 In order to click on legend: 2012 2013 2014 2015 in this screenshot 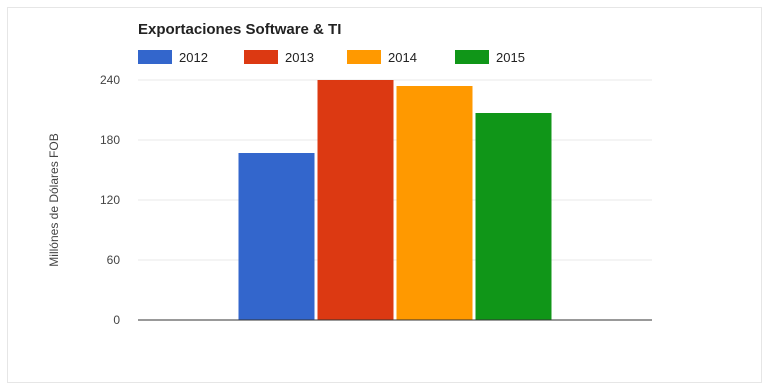, I will do `click(331, 57)`.